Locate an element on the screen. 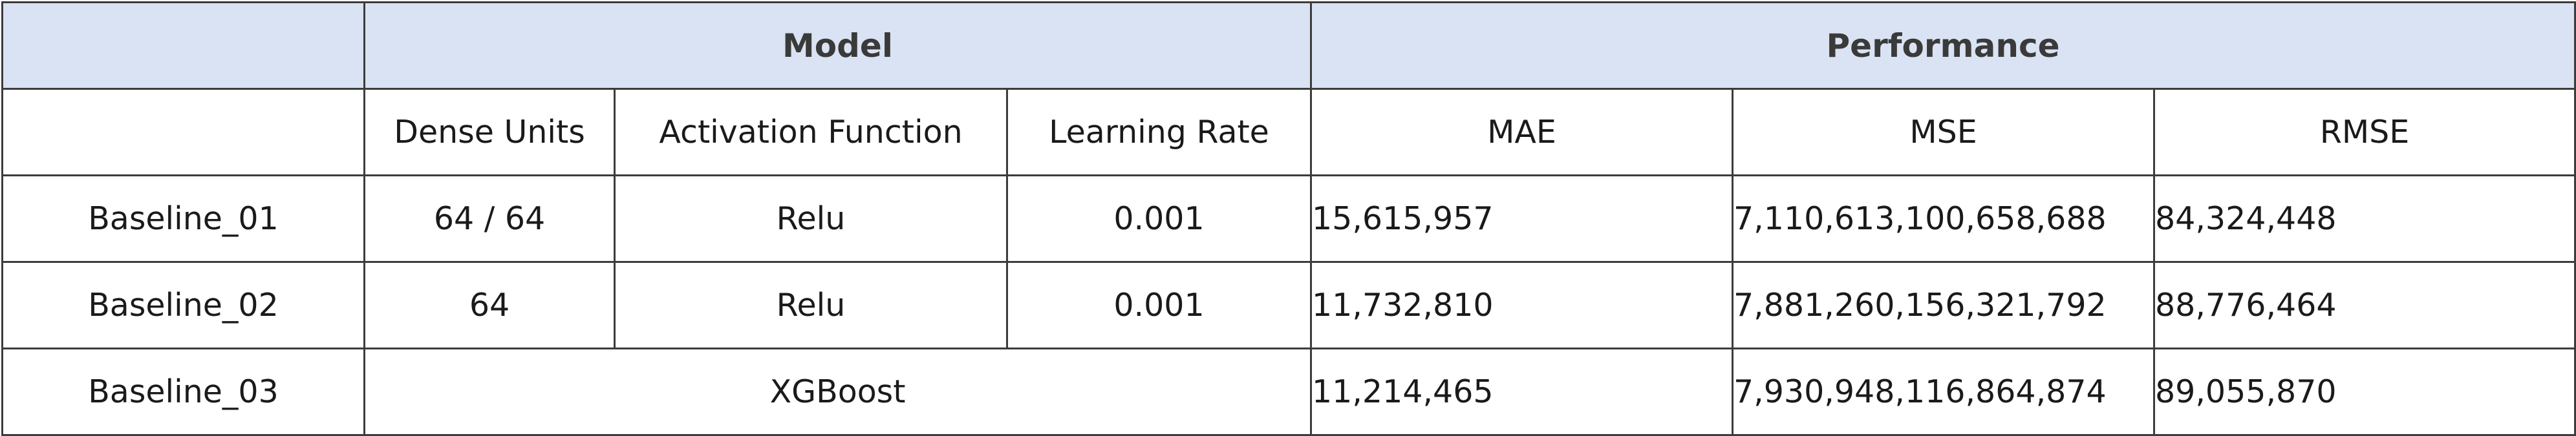 Image resolution: width=2576 pixels, height=436 pixels. mae-cell: 11,214,465 is located at coordinates (1521, 392).